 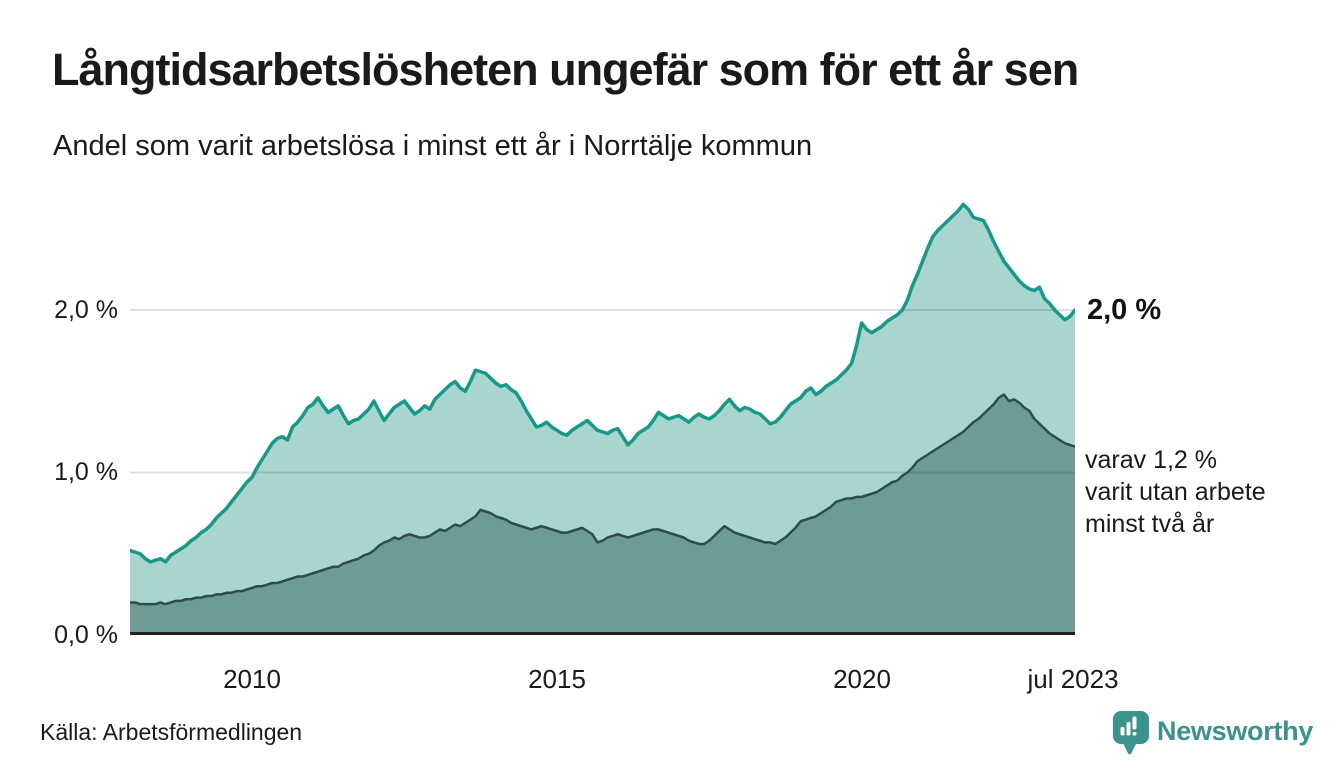 I want to click on bar-medium, so click(x=1128, y=729).